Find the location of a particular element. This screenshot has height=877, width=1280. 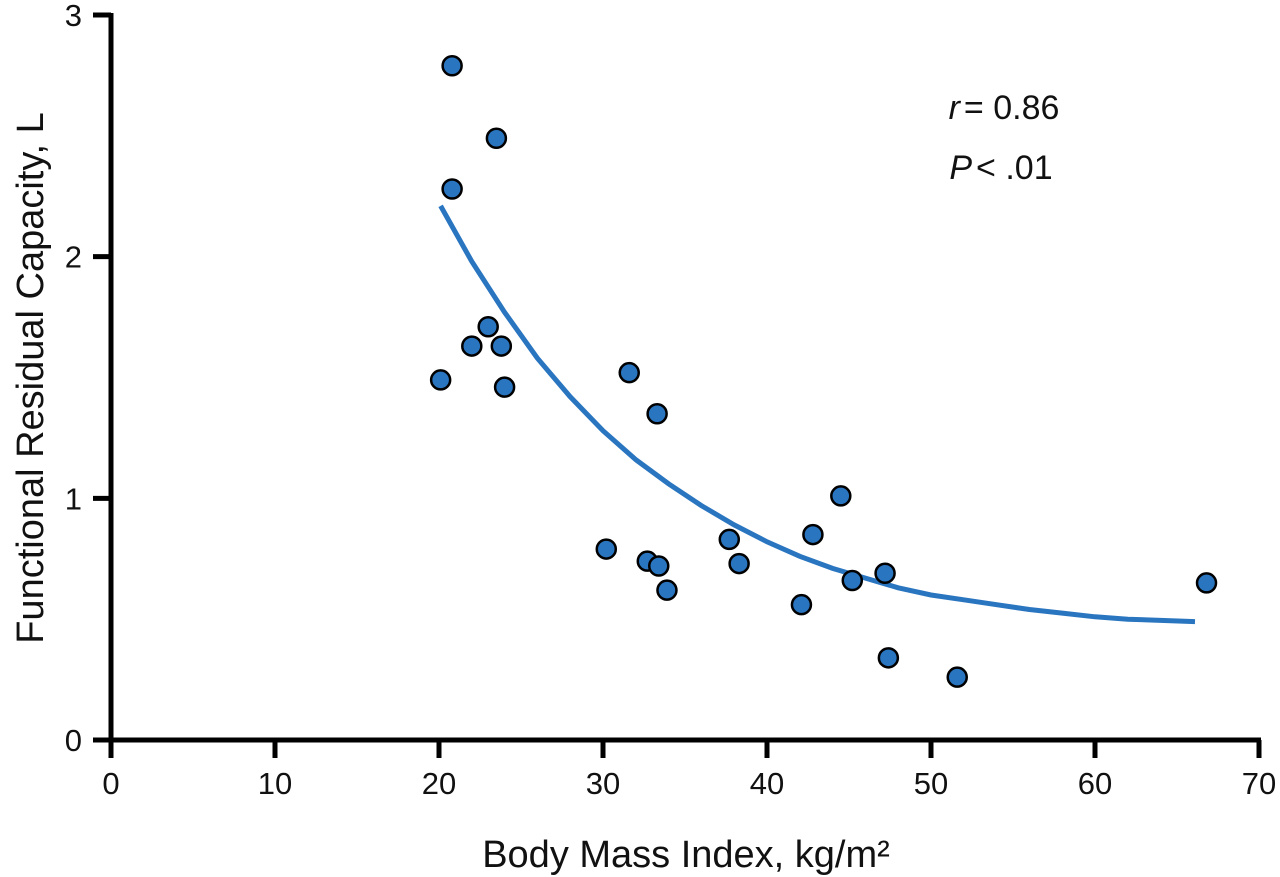

x-tick-label: 20 is located at coordinates (439, 783).